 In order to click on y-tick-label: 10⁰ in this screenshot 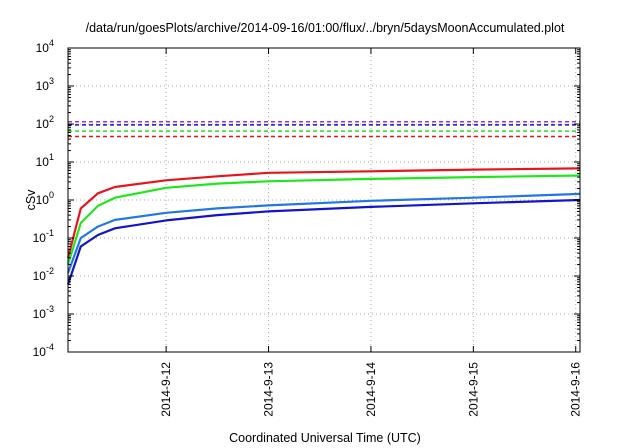, I will do `click(45, 198)`.